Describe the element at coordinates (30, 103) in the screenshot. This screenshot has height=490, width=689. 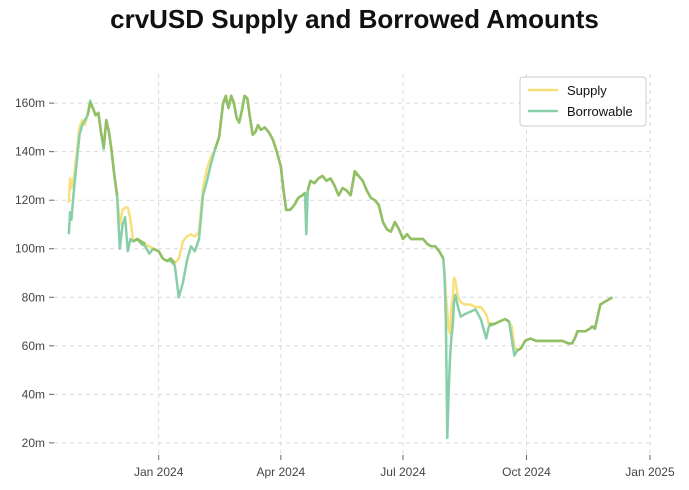
I see `y-tick-label: 160m` at that location.